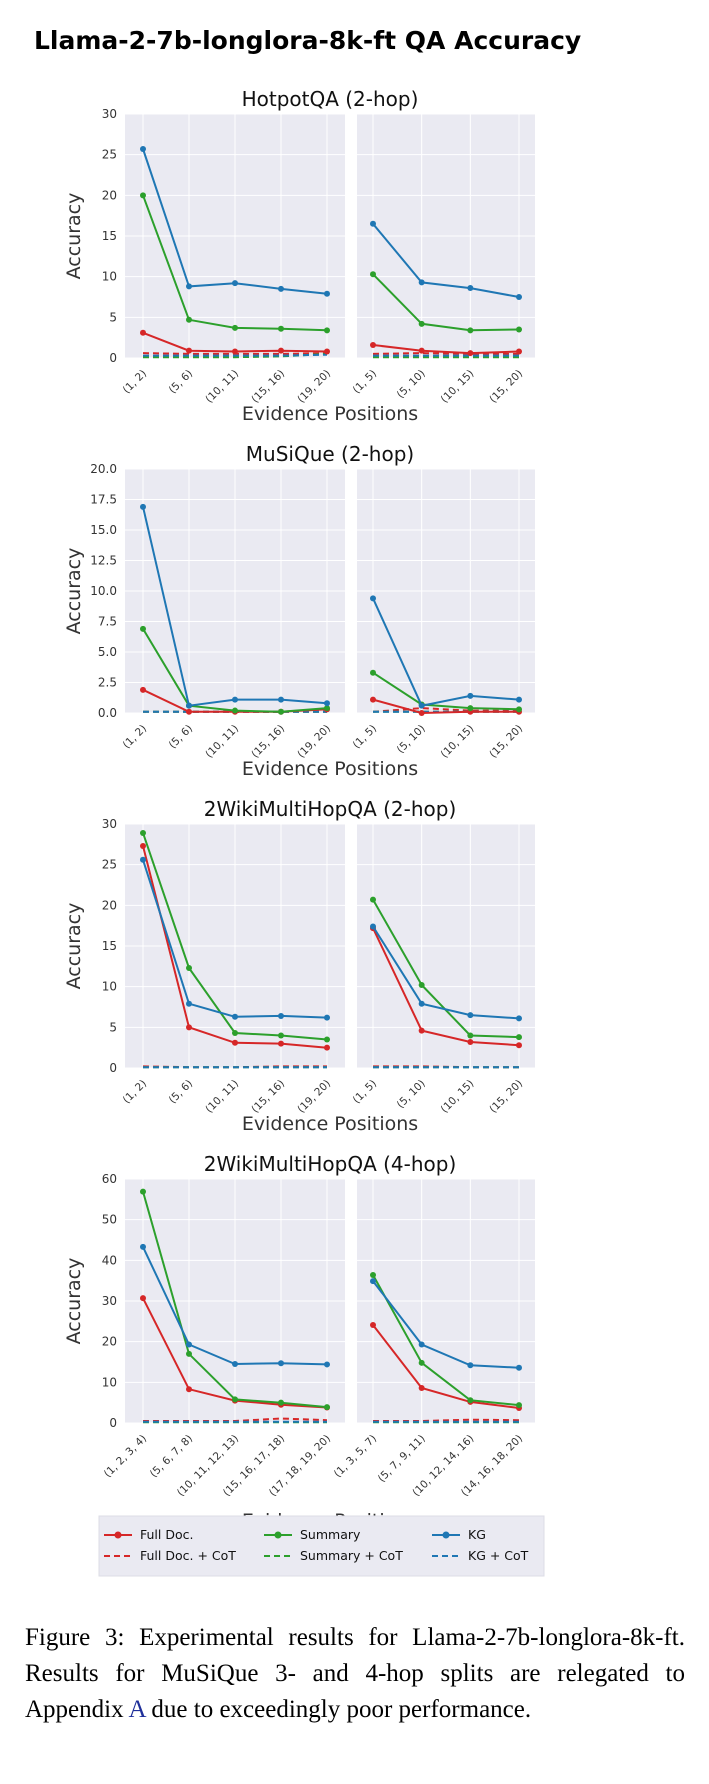  I want to click on legend-label: Summary, so click(330, 1534).